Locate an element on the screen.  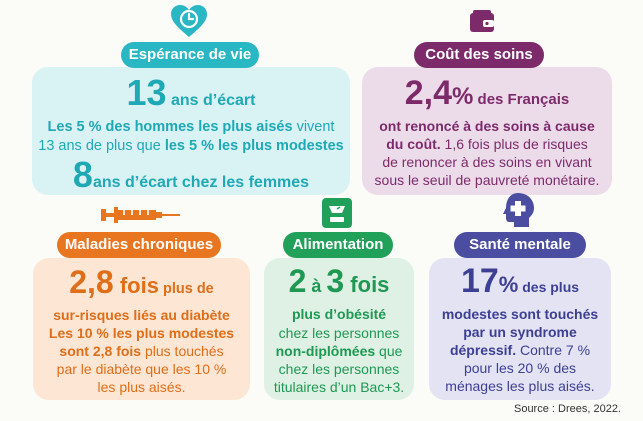
sante-line6: ménages les plus aisés. is located at coordinates (520, 386).